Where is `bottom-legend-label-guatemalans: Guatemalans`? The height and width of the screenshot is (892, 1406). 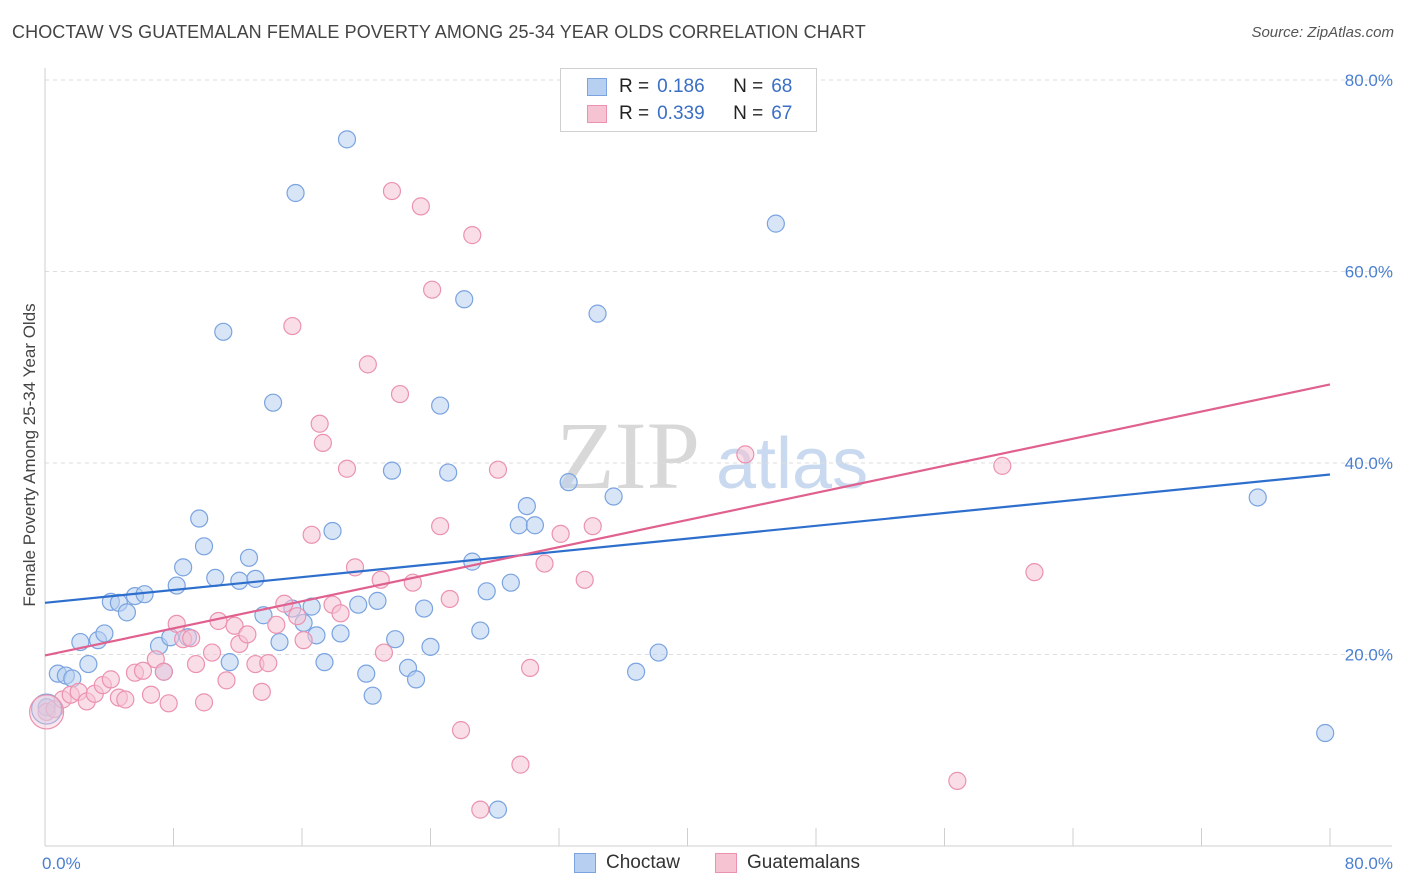 bottom-legend-label-guatemalans: Guatemalans is located at coordinates (804, 862).